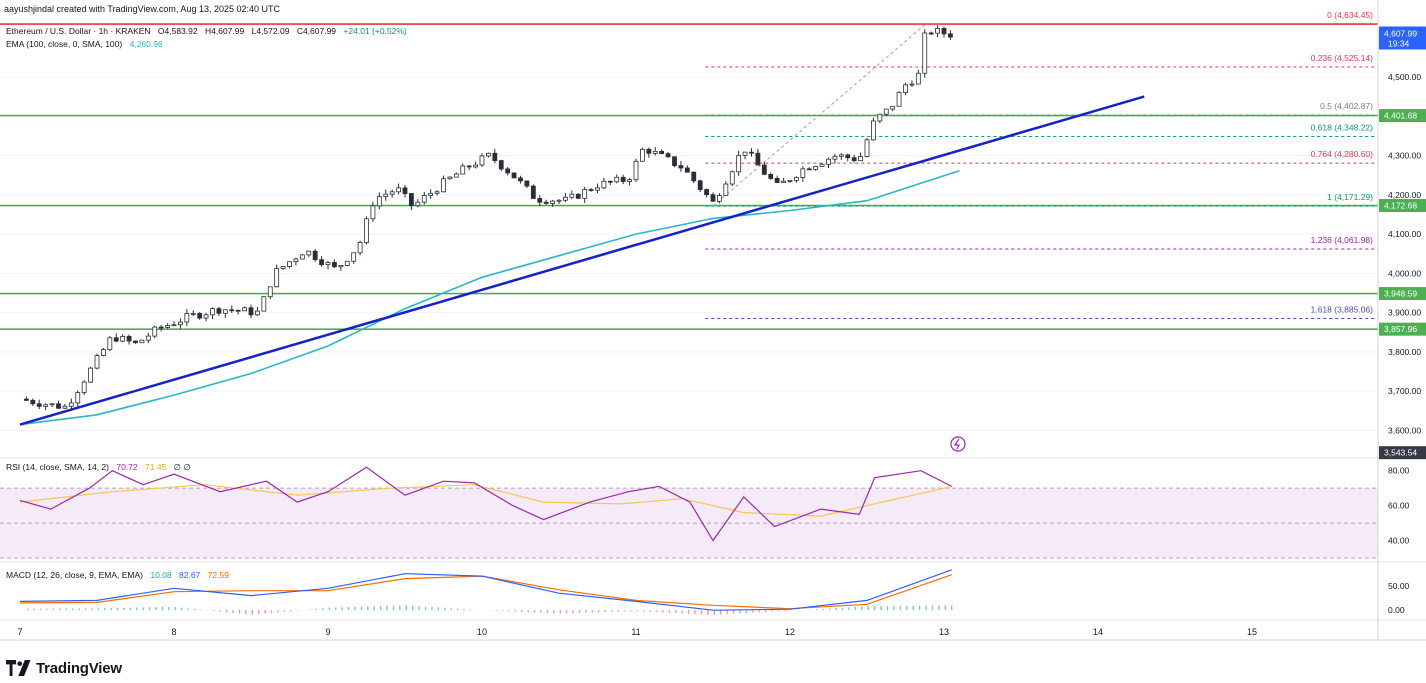 This screenshot has height=683, width=1426. Describe the element at coordinates (74, 575) in the screenshot. I see `macd-label: MACD (12, 26, close, 9, EMA, EMA)` at that location.